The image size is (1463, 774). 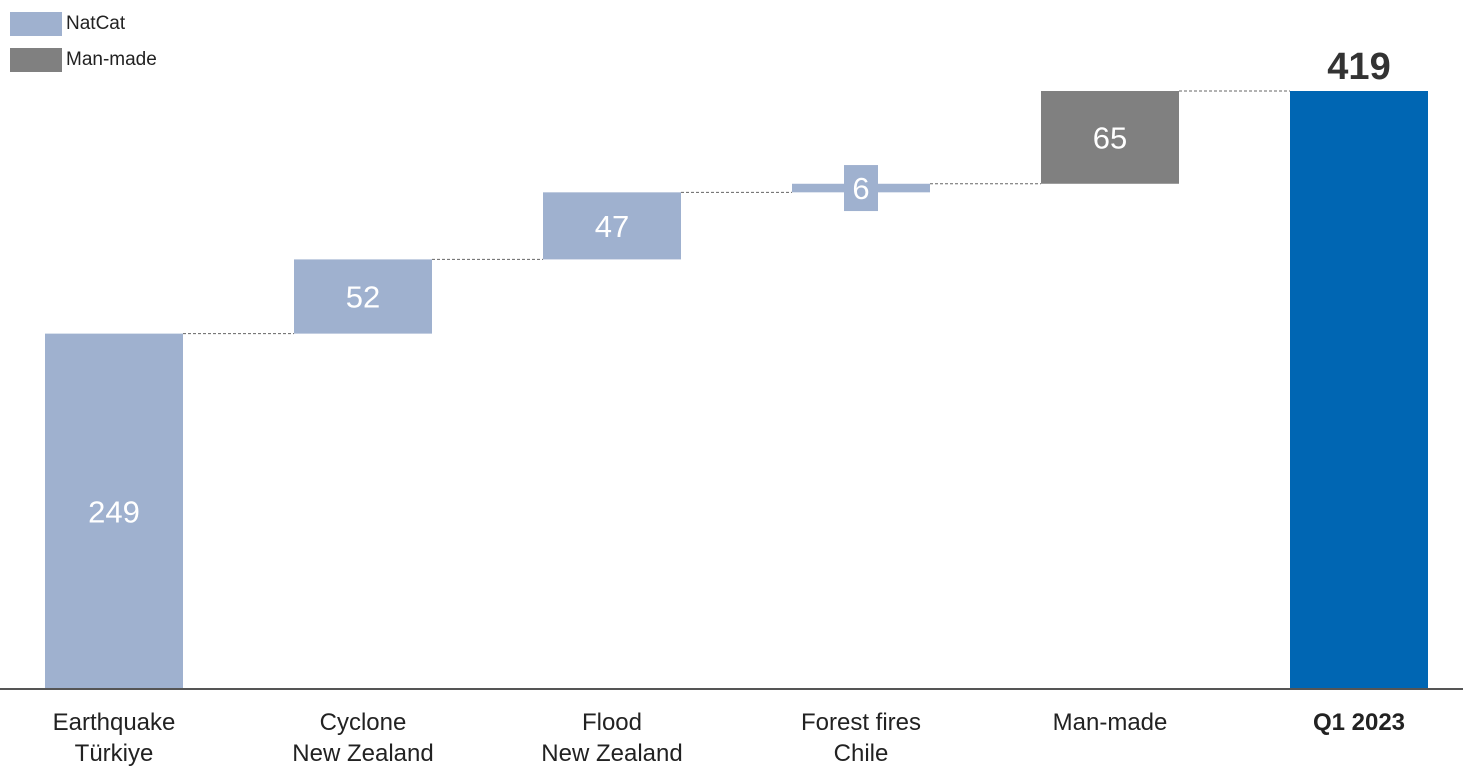 I want to click on value-label: 47, so click(x=612, y=226).